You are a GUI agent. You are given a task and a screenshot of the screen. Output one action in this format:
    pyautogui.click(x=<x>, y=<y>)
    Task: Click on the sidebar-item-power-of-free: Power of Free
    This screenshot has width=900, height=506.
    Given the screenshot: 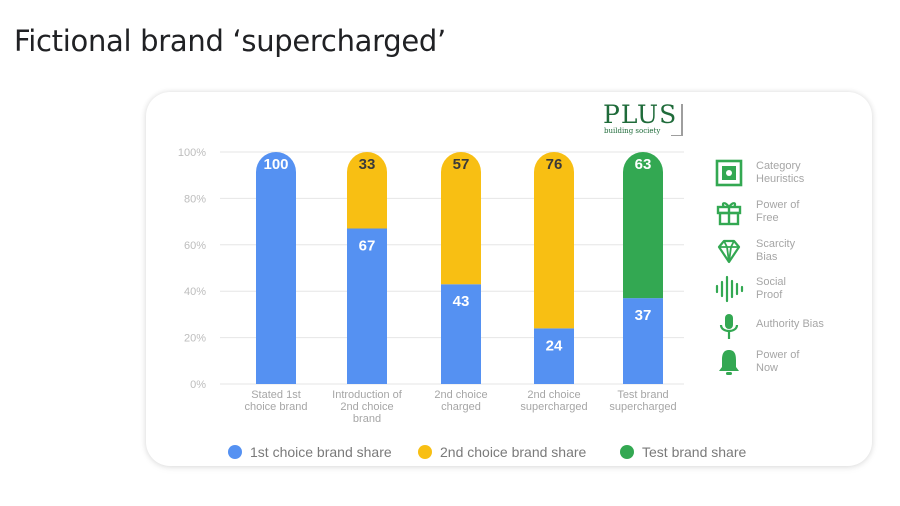 What is the action you would take?
    pyautogui.click(x=774, y=214)
    